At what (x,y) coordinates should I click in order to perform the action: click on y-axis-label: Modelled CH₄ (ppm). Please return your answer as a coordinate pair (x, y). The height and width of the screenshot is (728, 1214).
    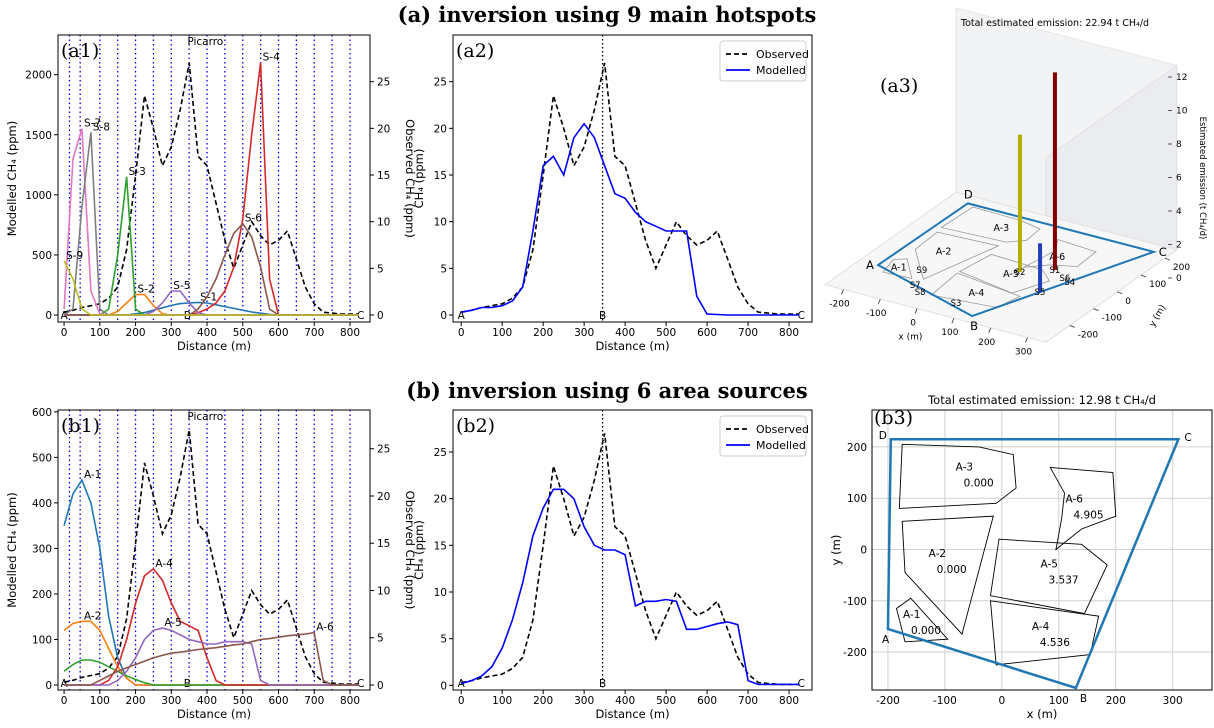
    Looking at the image, I should click on (12, 178).